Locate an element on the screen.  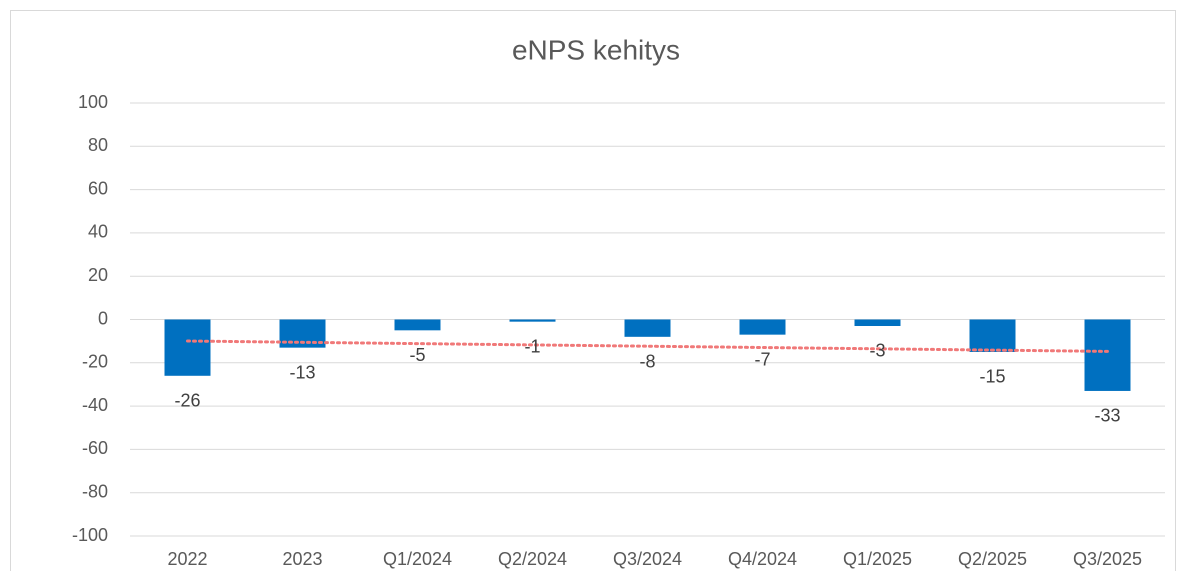
y-tick-label: 0 is located at coordinates (103, 318).